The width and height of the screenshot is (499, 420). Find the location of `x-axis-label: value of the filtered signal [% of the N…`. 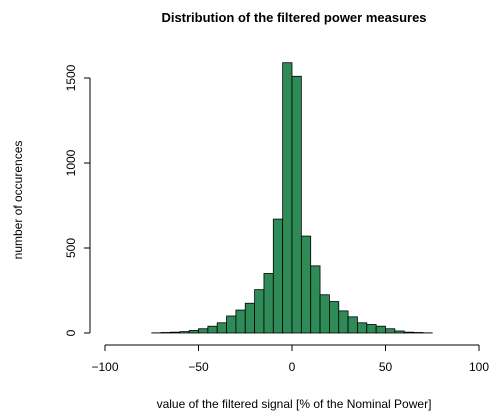

x-axis-label: value of the filtered signal [% of the N… is located at coordinates (294, 404).